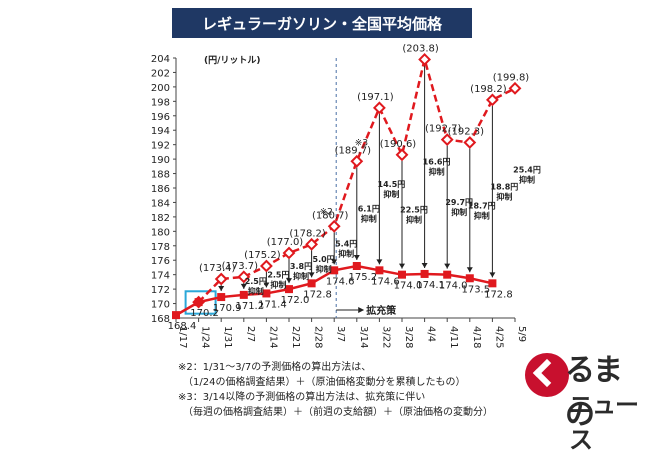 The width and height of the screenshot is (650, 455). I want to click on x-tick-label: 3/28, so click(408, 337).